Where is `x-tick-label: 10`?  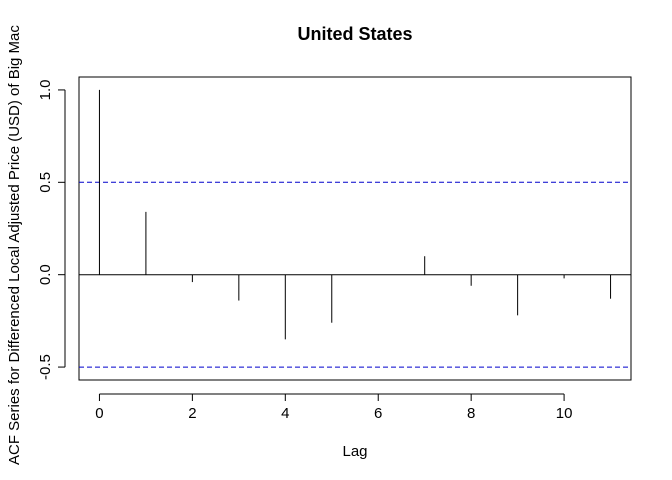
x-tick-label: 10 is located at coordinates (564, 413).